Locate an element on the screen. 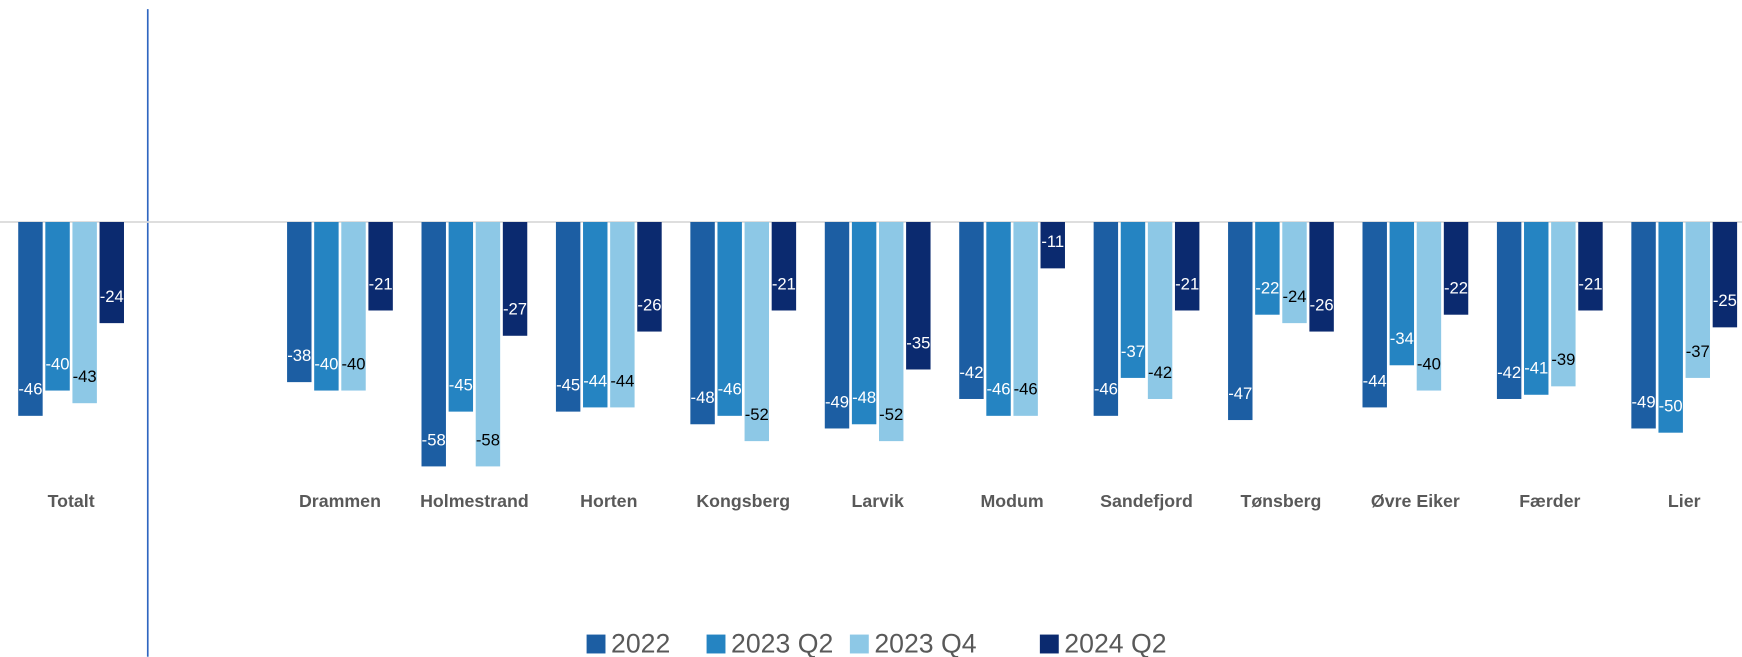  x-tick-label: Kongsberg is located at coordinates (743, 501).